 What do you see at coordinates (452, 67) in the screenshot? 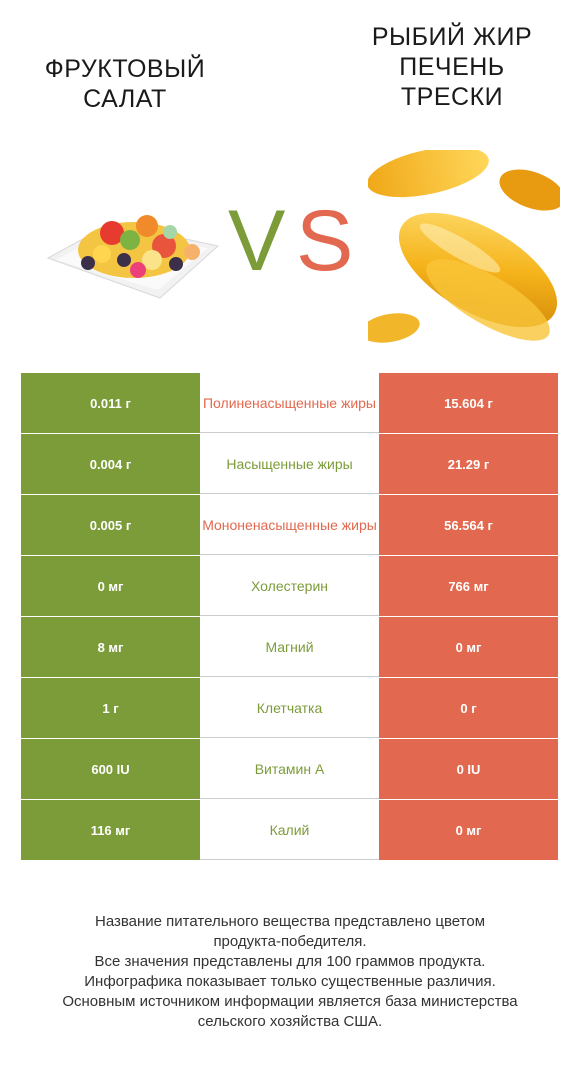
I see `right-product-title: РЫБИЙ ЖИР ПЕЧЕНЬ ТРЕСКИ` at bounding box center [452, 67].